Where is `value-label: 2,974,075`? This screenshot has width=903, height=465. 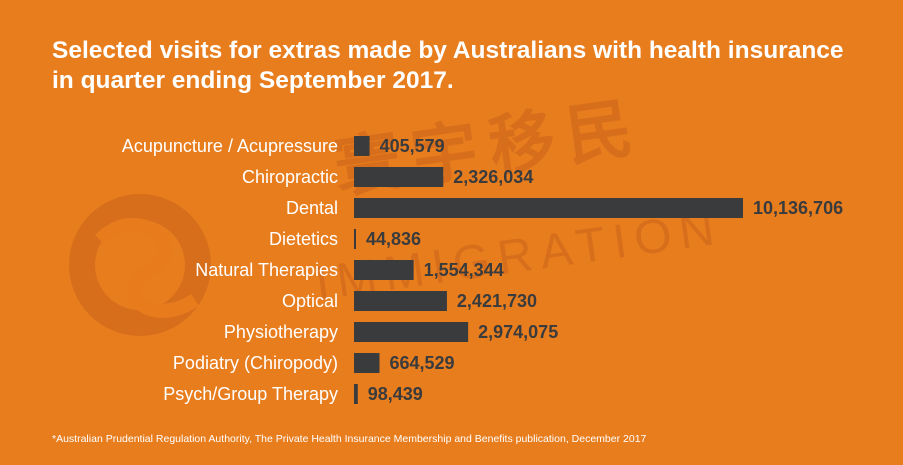 value-label: 2,974,075 is located at coordinates (518, 332).